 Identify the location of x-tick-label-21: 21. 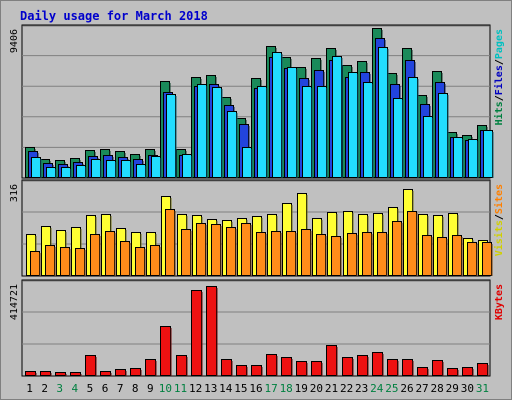
(331, 388).